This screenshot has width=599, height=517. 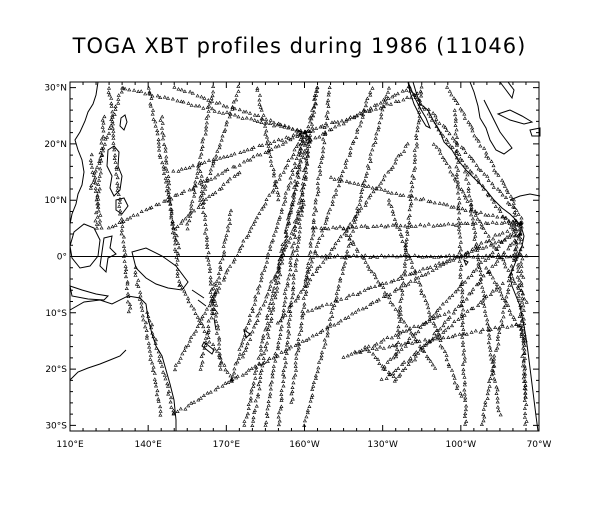 What do you see at coordinates (55, 89) in the screenshot?
I see `y-tick-label: 30°N` at bounding box center [55, 89].